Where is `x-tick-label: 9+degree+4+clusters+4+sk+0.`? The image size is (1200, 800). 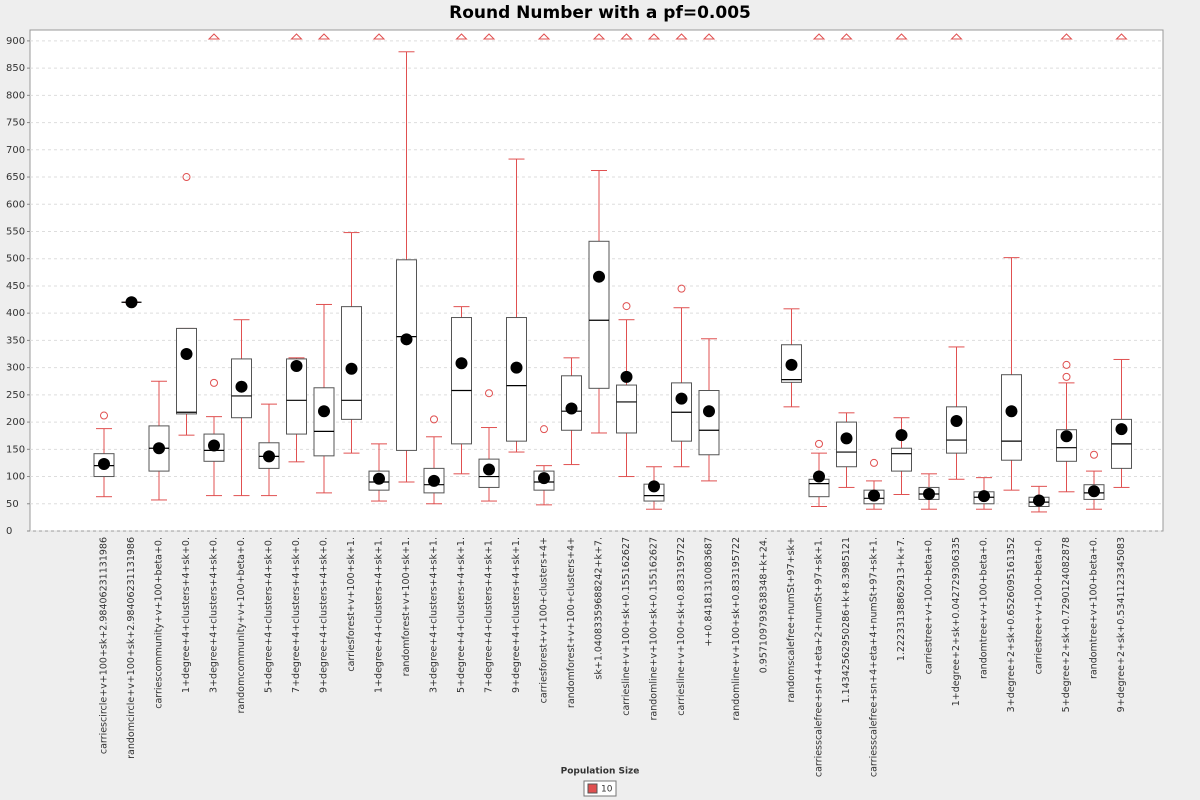 x-tick-label: 9+degree+4+clusters+4+sk+0. is located at coordinates (324, 615).